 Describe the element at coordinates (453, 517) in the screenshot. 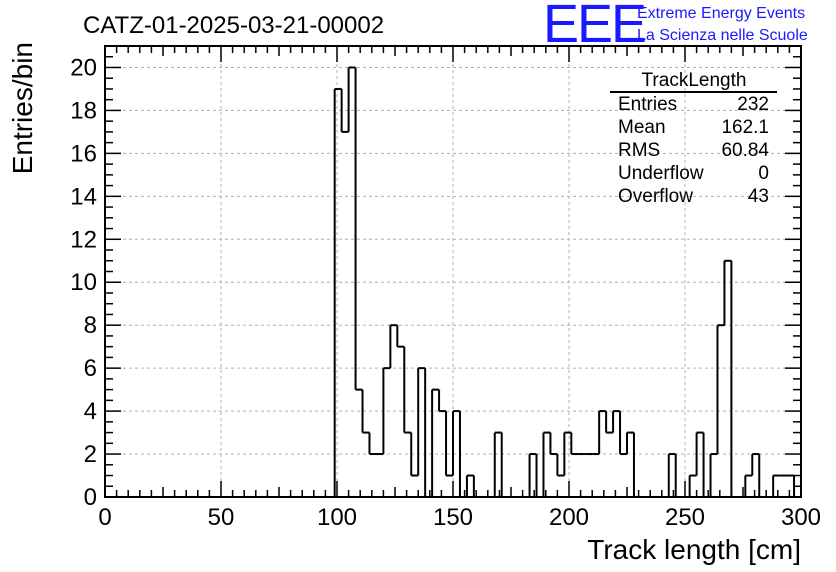

I see `x-tick-label: 150` at that location.